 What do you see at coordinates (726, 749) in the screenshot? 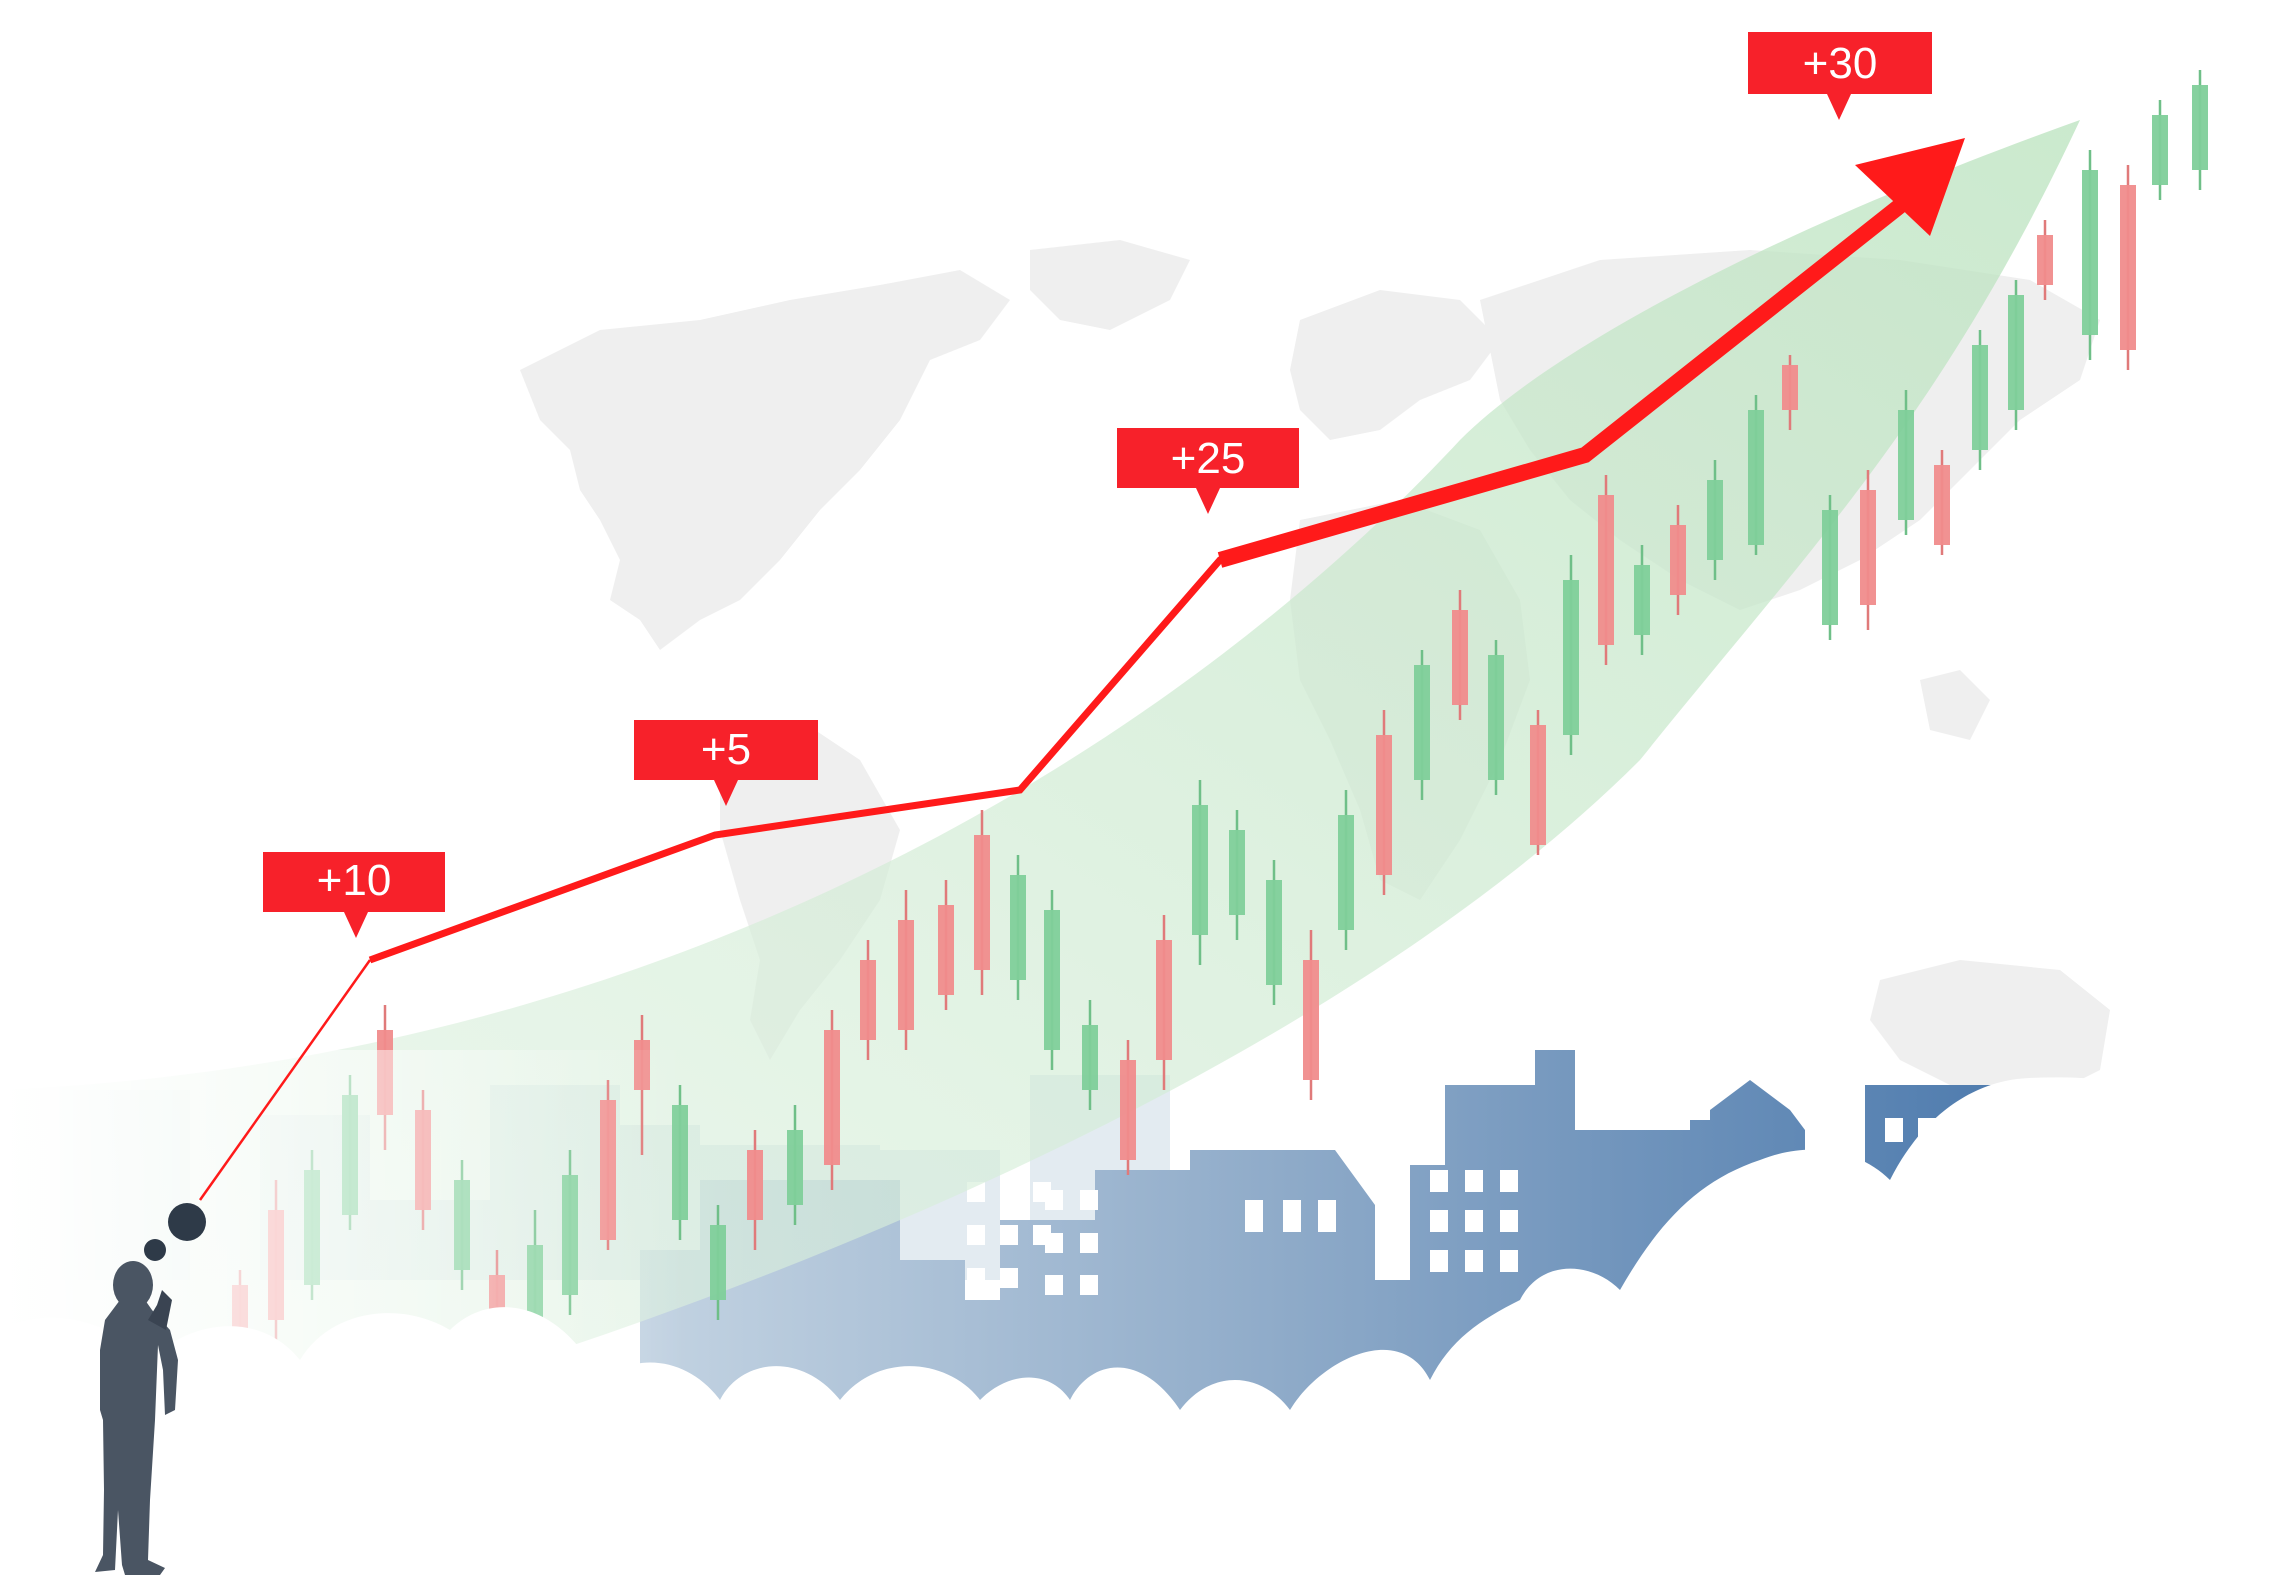
I see `badge-label: +5` at bounding box center [726, 749].